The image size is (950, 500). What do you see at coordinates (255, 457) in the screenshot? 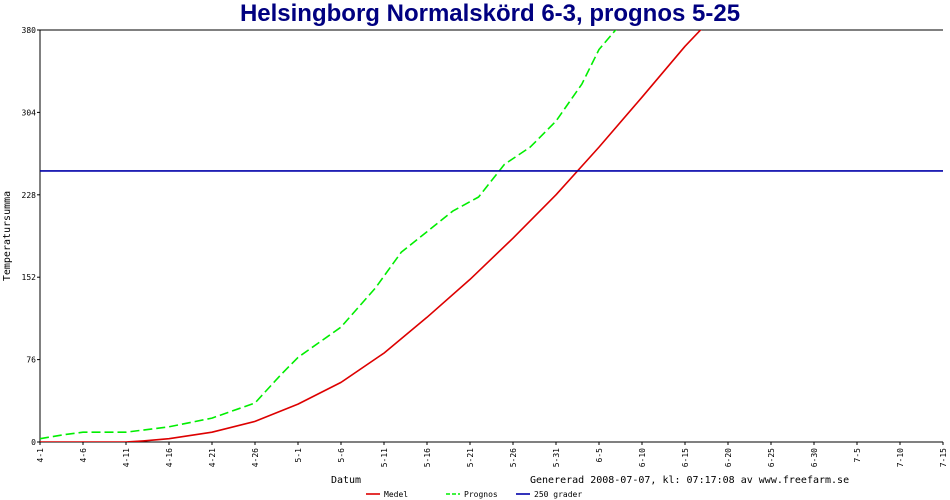
I see `x-tick-label: 4-26` at bounding box center [255, 457].